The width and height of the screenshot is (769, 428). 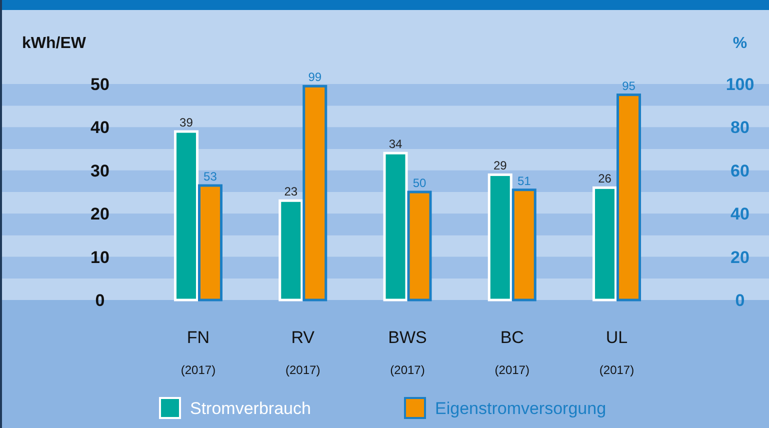 What do you see at coordinates (520, 408) in the screenshot?
I see `legend-label: Eigenstromversorgung` at bounding box center [520, 408].